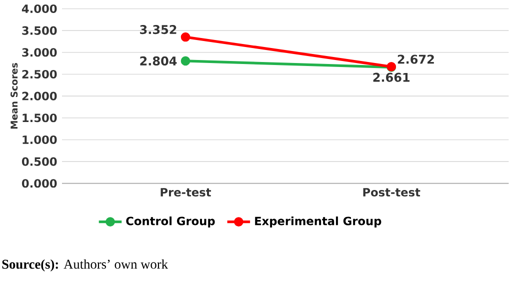  What do you see at coordinates (416, 59) in the screenshot?
I see `data-label: 2.672` at bounding box center [416, 59].